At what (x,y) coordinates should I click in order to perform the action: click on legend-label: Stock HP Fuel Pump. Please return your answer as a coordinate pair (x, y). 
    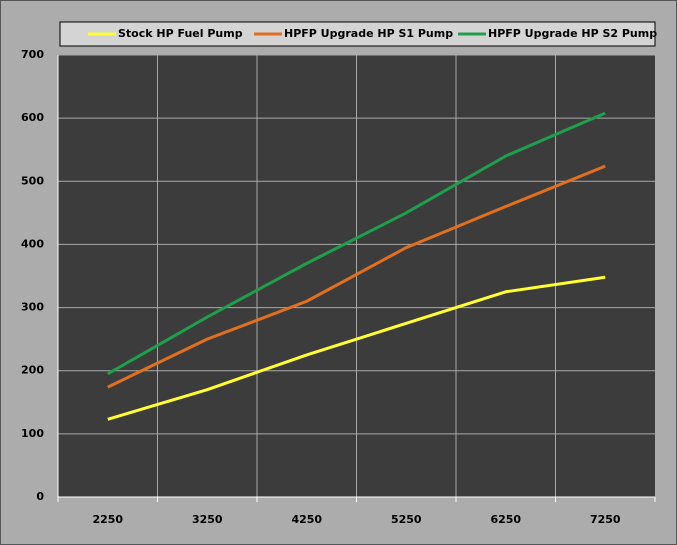
    Looking at the image, I should click on (180, 33).